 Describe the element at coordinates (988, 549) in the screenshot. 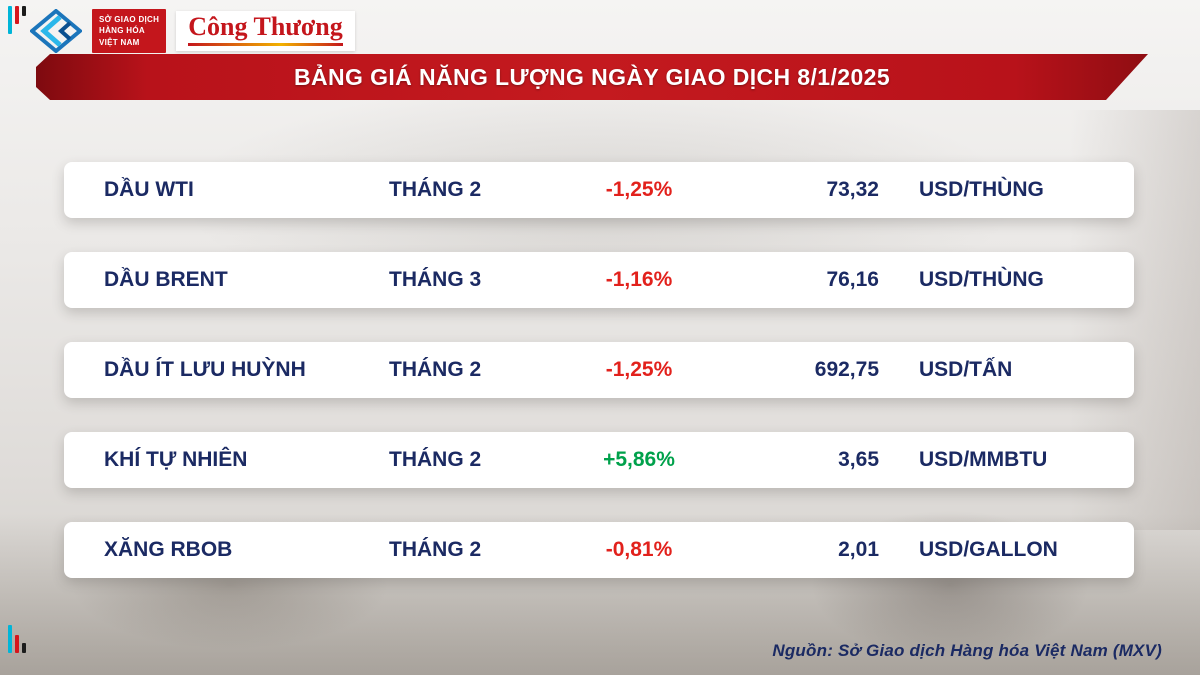

I see `unit-cell: USD/GALLON` at that location.